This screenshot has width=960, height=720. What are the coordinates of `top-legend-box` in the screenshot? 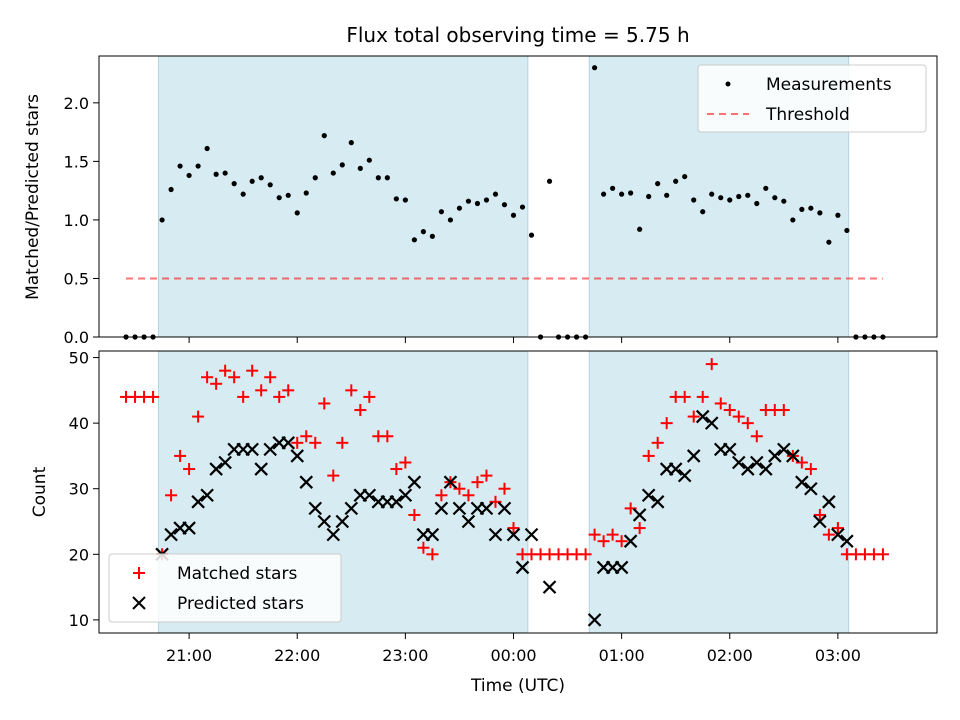 It's located at (812, 98).